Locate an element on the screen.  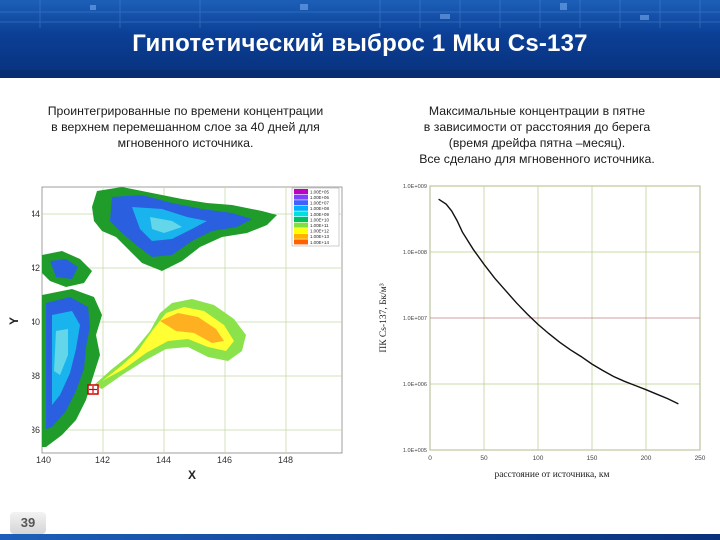
page-number: 39 is located at coordinates (28, 523).